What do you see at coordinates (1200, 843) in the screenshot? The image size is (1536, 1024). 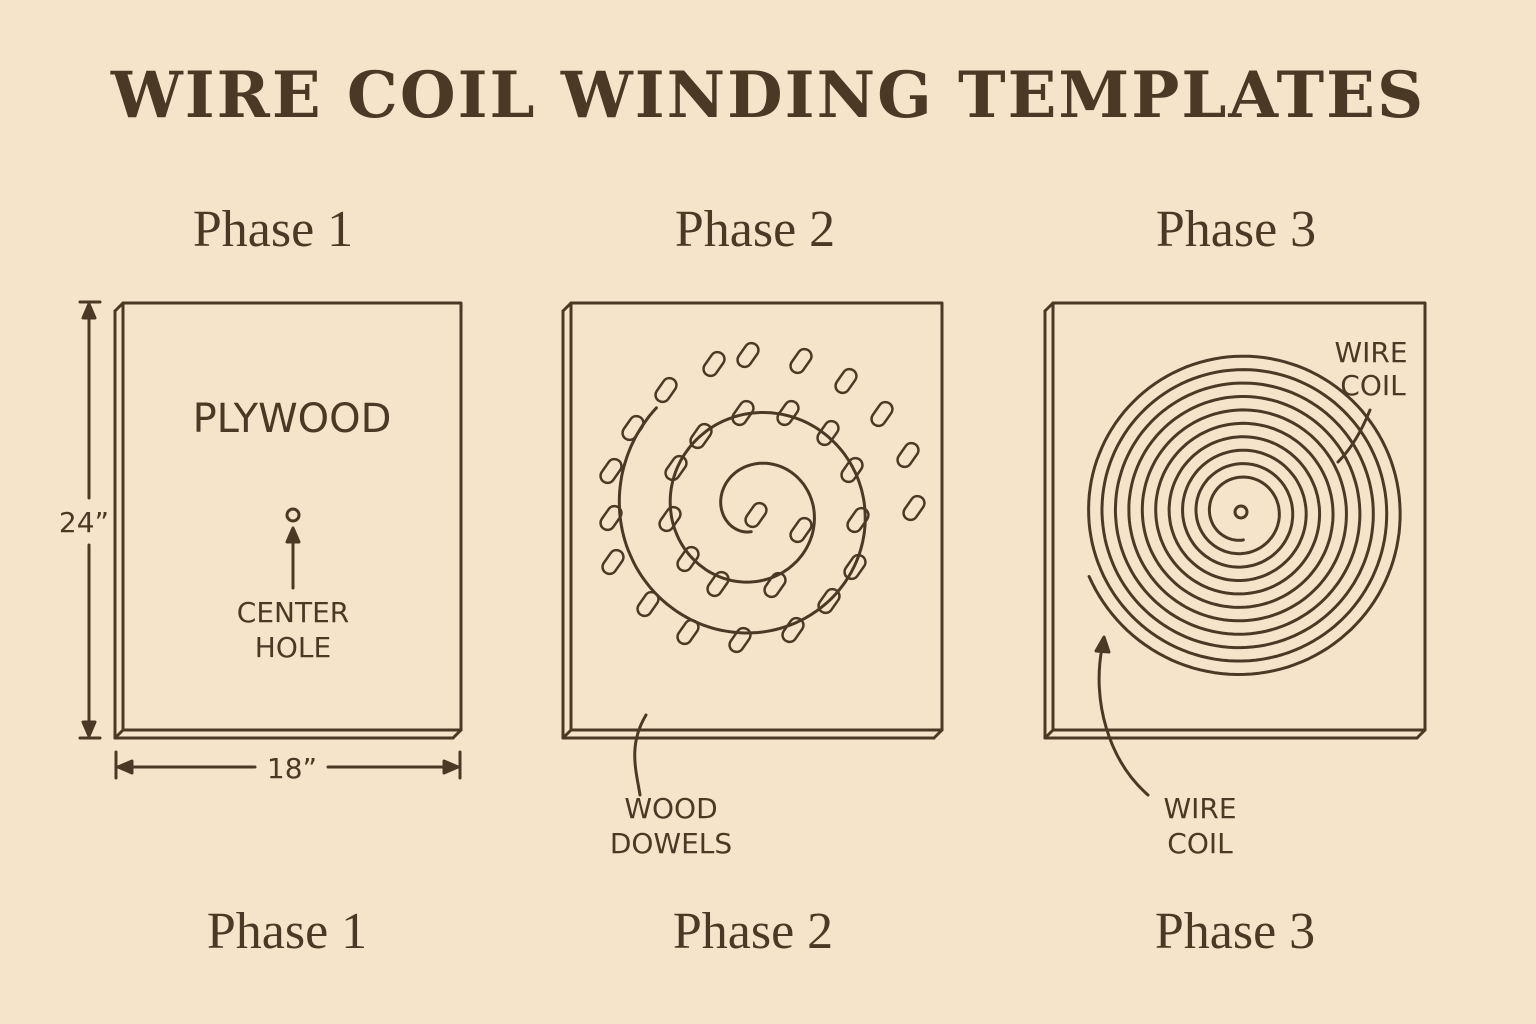 I see `wire-coil-bottom-label-line2: COIL` at bounding box center [1200, 843].